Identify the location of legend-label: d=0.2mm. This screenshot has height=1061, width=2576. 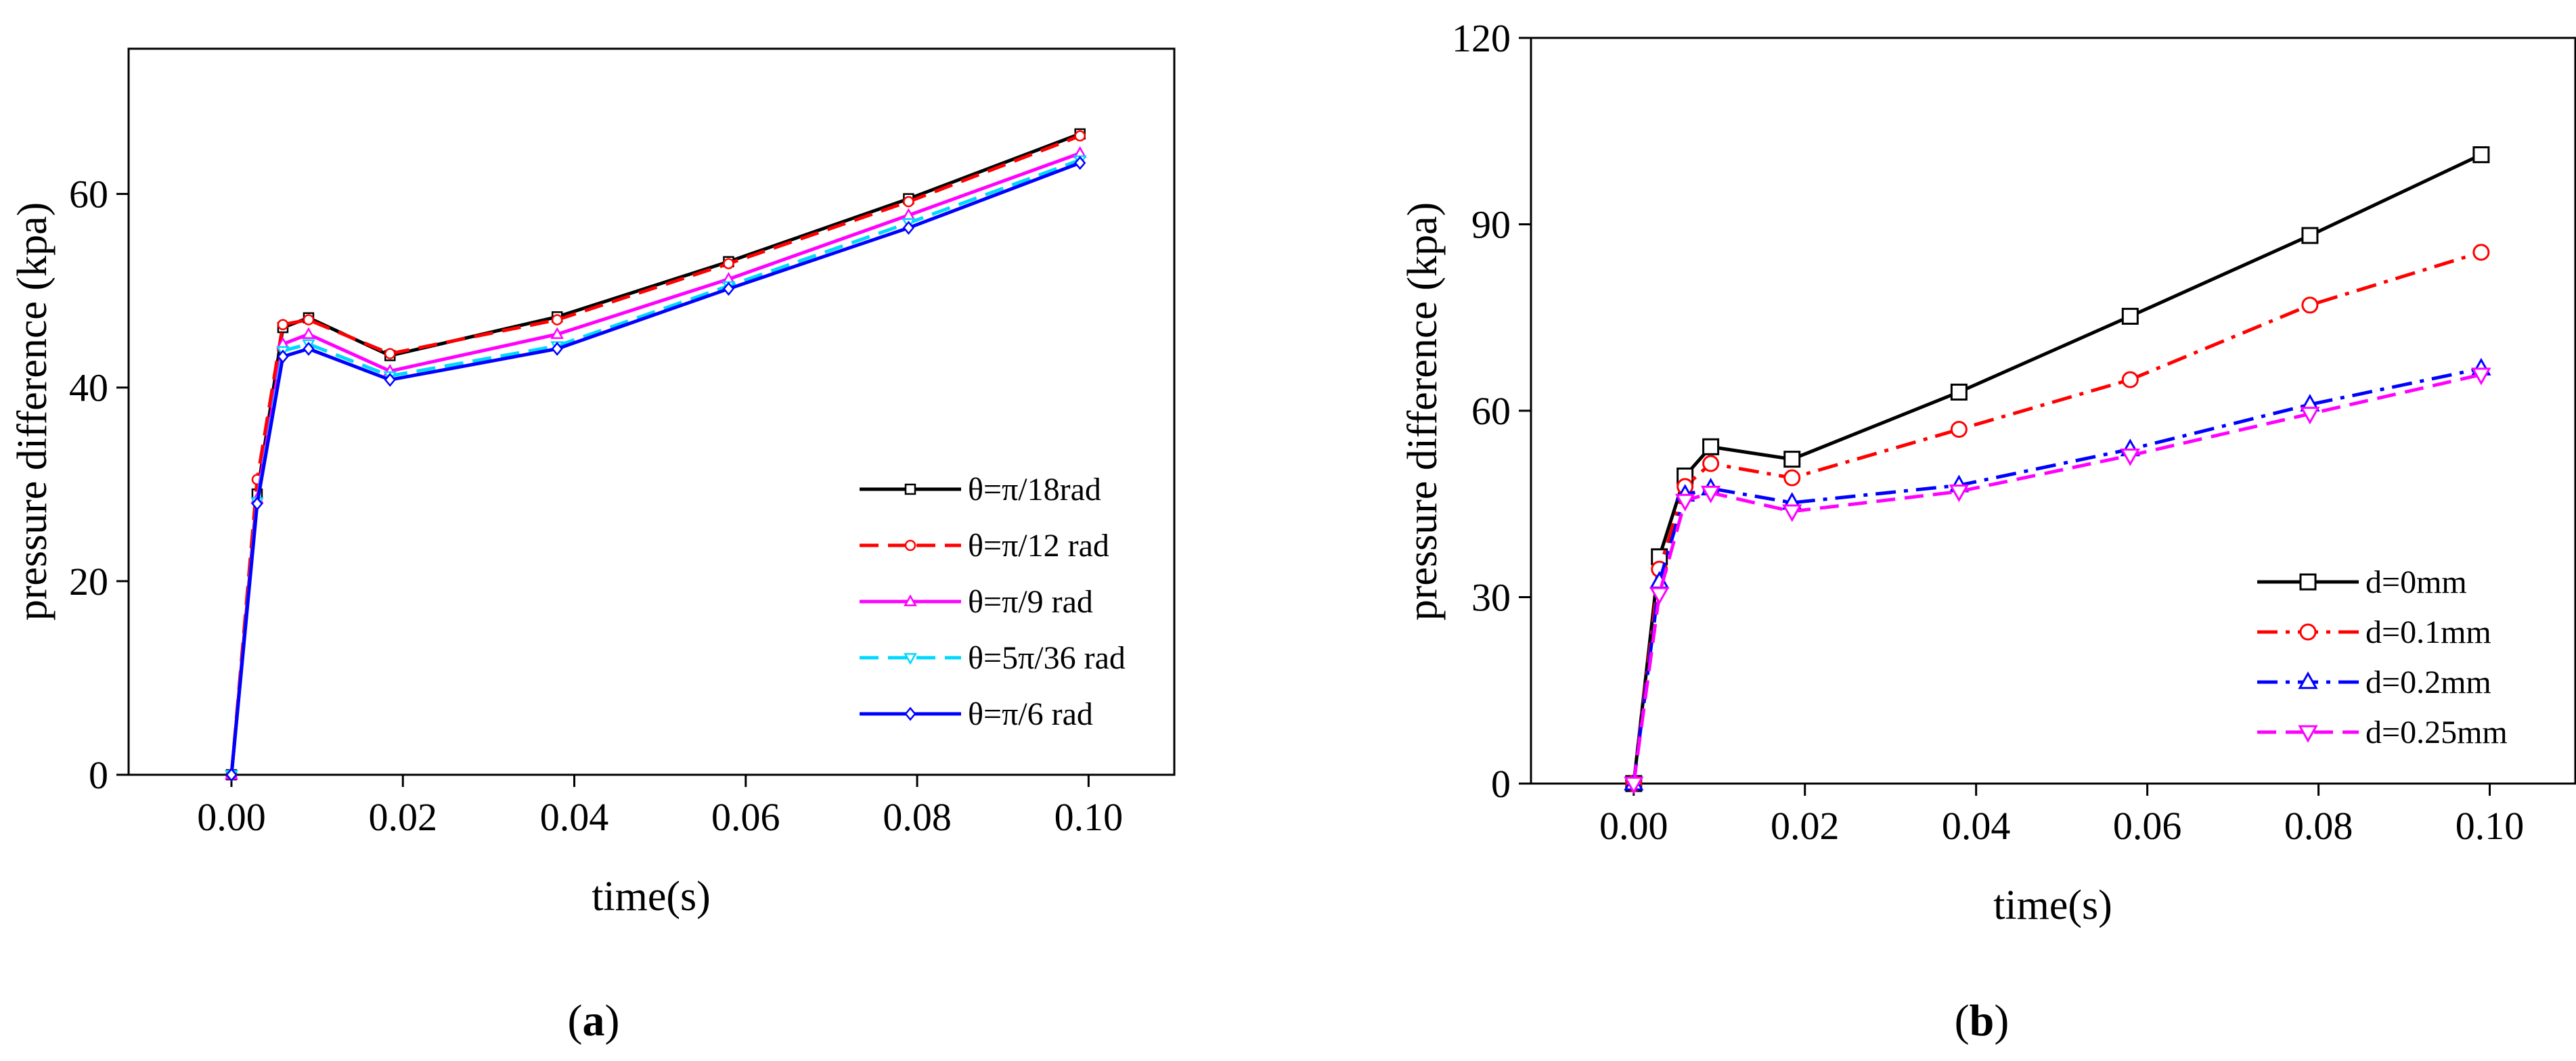
(2428, 682).